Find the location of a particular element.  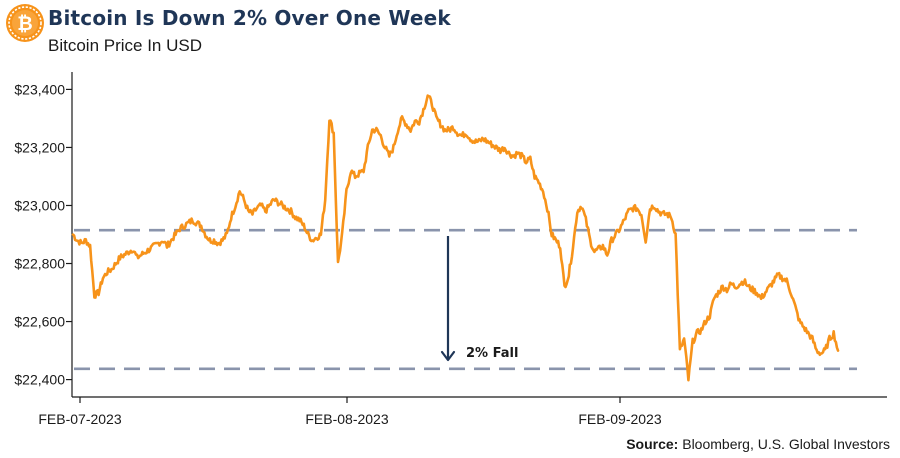

bitcoin-coin-icon: ₿ is located at coordinates (25, 23).